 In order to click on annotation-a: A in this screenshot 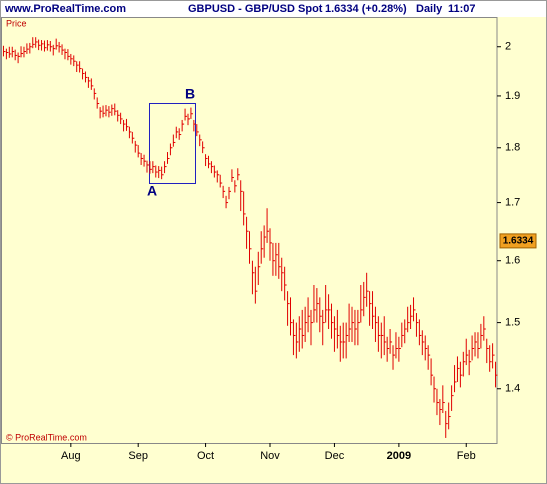, I will do `click(152, 191)`.